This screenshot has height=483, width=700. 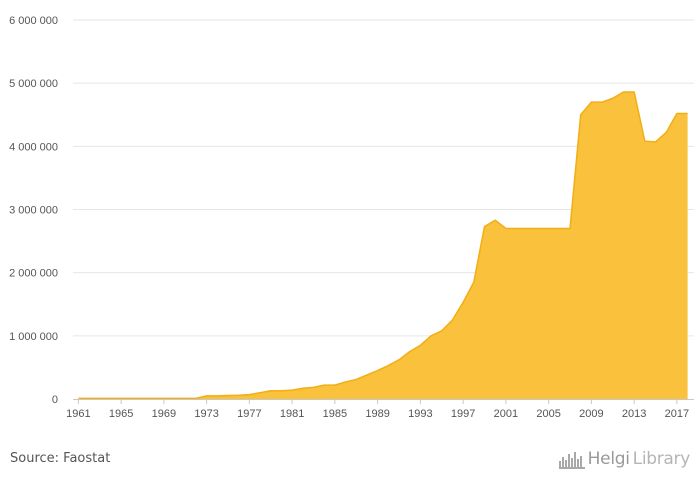 I want to click on x-tick-label: 1973, so click(x=206, y=414).